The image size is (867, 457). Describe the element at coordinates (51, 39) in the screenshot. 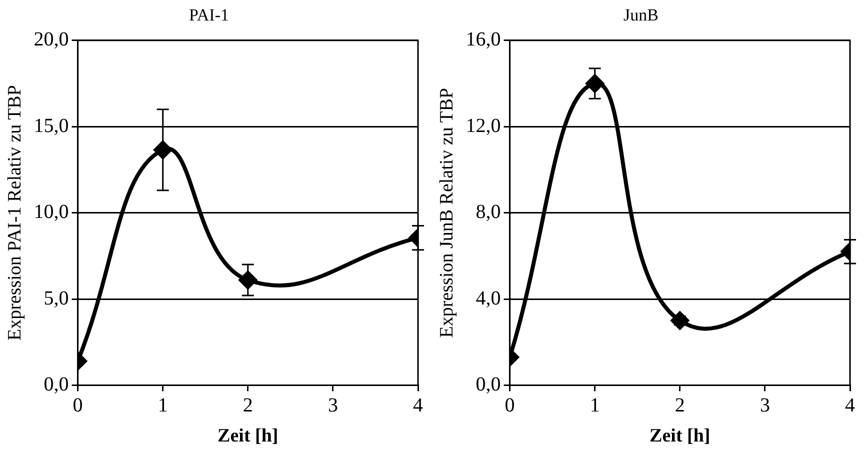

I see `y-tick-label: 20,0` at that location.